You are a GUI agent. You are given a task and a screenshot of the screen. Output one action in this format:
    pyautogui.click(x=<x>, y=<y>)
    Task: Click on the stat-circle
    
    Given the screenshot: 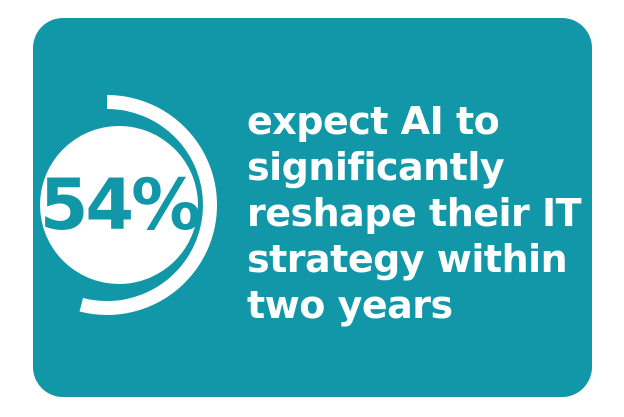 What is the action you would take?
    pyautogui.click(x=119, y=205)
    